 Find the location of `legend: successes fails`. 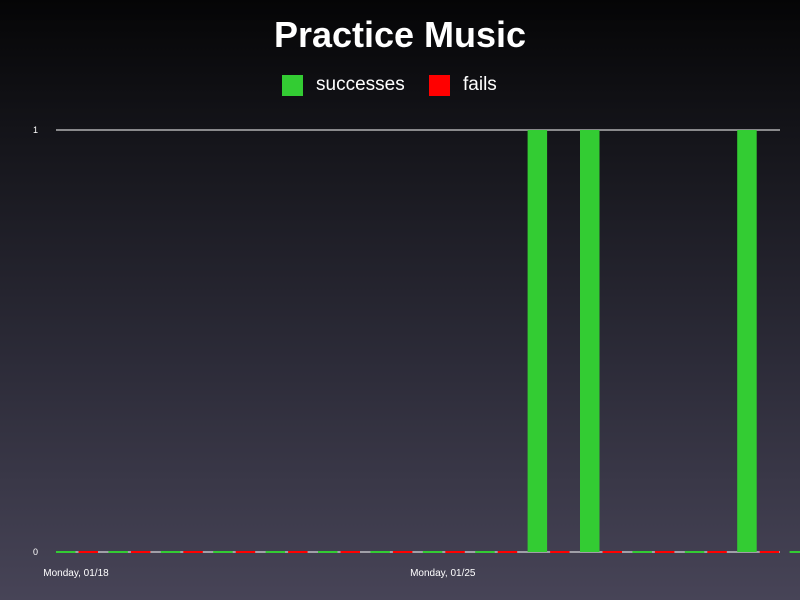

legend: successes fails is located at coordinates (389, 85).